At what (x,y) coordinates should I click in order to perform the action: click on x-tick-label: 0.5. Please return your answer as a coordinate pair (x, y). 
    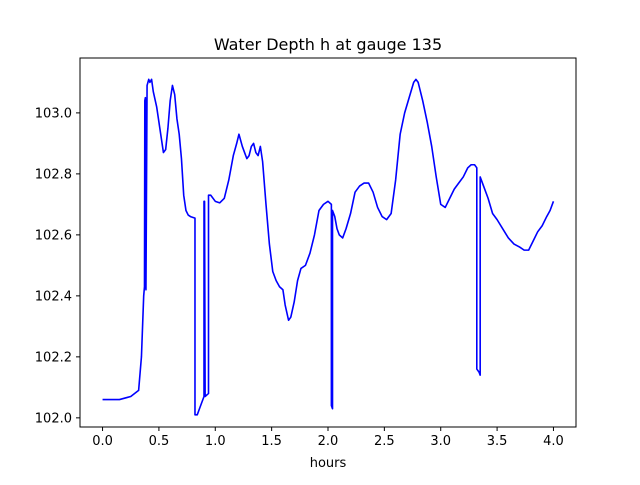
    Looking at the image, I should click on (159, 441).